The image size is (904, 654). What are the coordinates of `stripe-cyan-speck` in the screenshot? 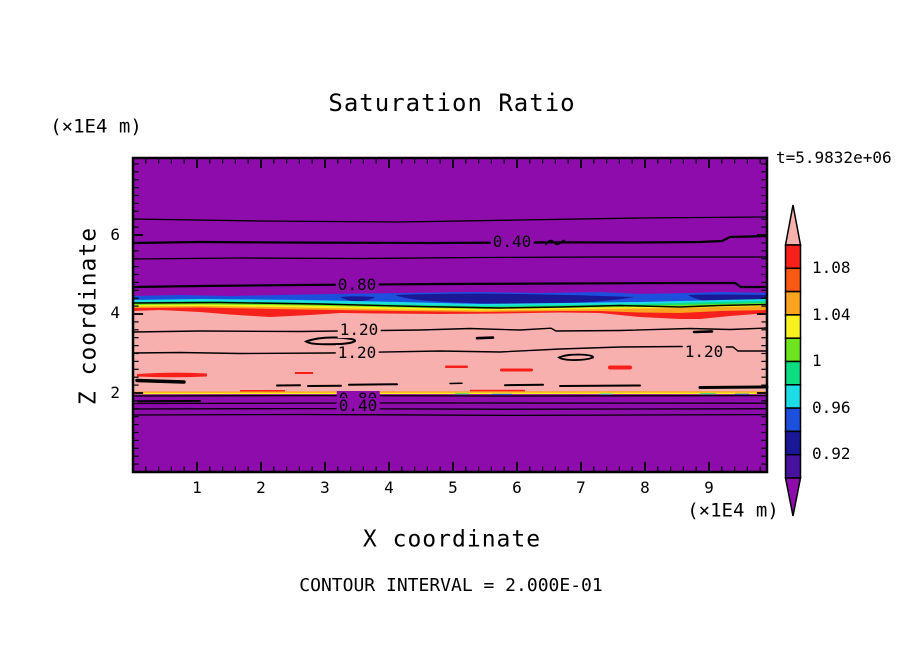 It's located at (606, 394).